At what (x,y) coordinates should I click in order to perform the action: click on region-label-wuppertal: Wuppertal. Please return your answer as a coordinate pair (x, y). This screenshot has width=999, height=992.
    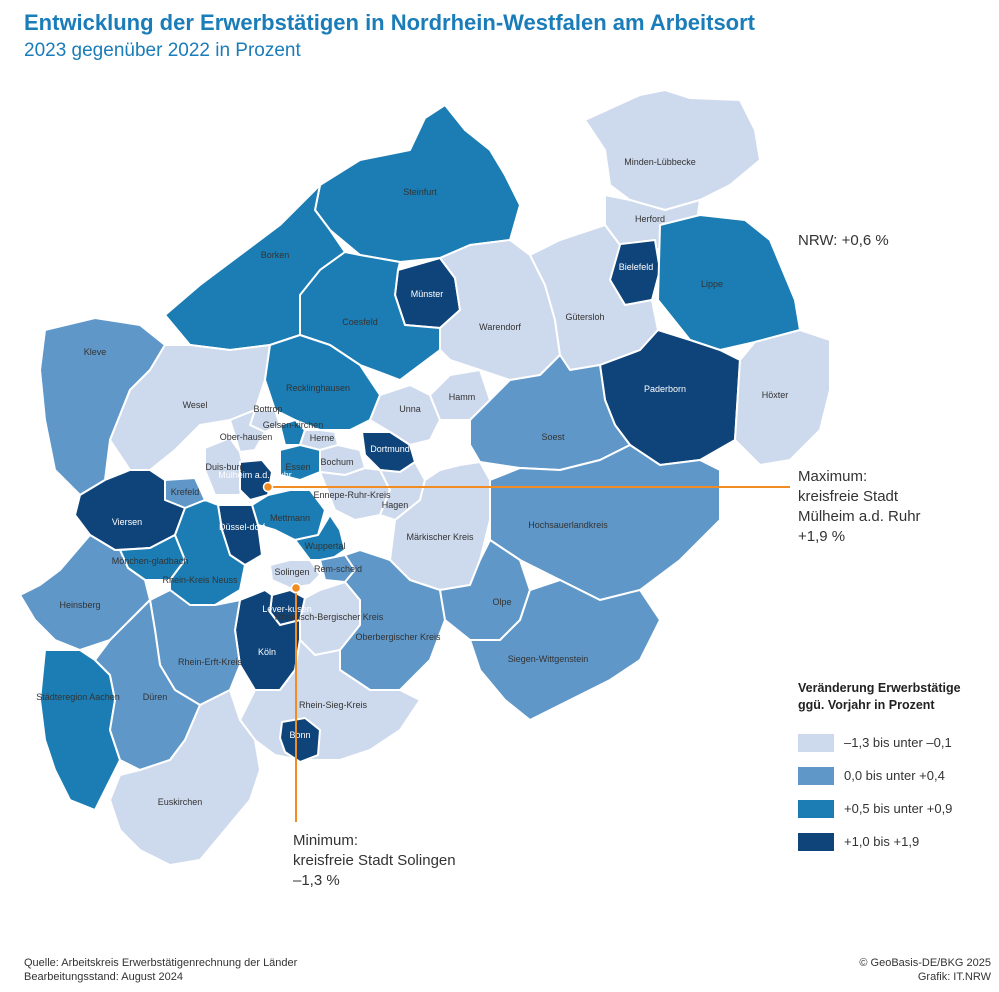
    Looking at the image, I should click on (325, 546).